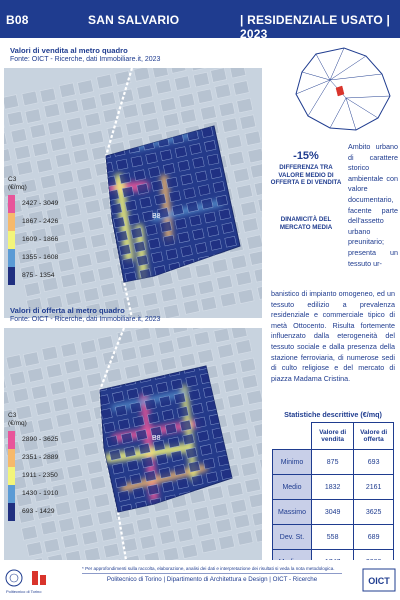  What do you see at coordinates (332, 462) in the screenshot?
I see `stat-sale: 875` at bounding box center [332, 462].